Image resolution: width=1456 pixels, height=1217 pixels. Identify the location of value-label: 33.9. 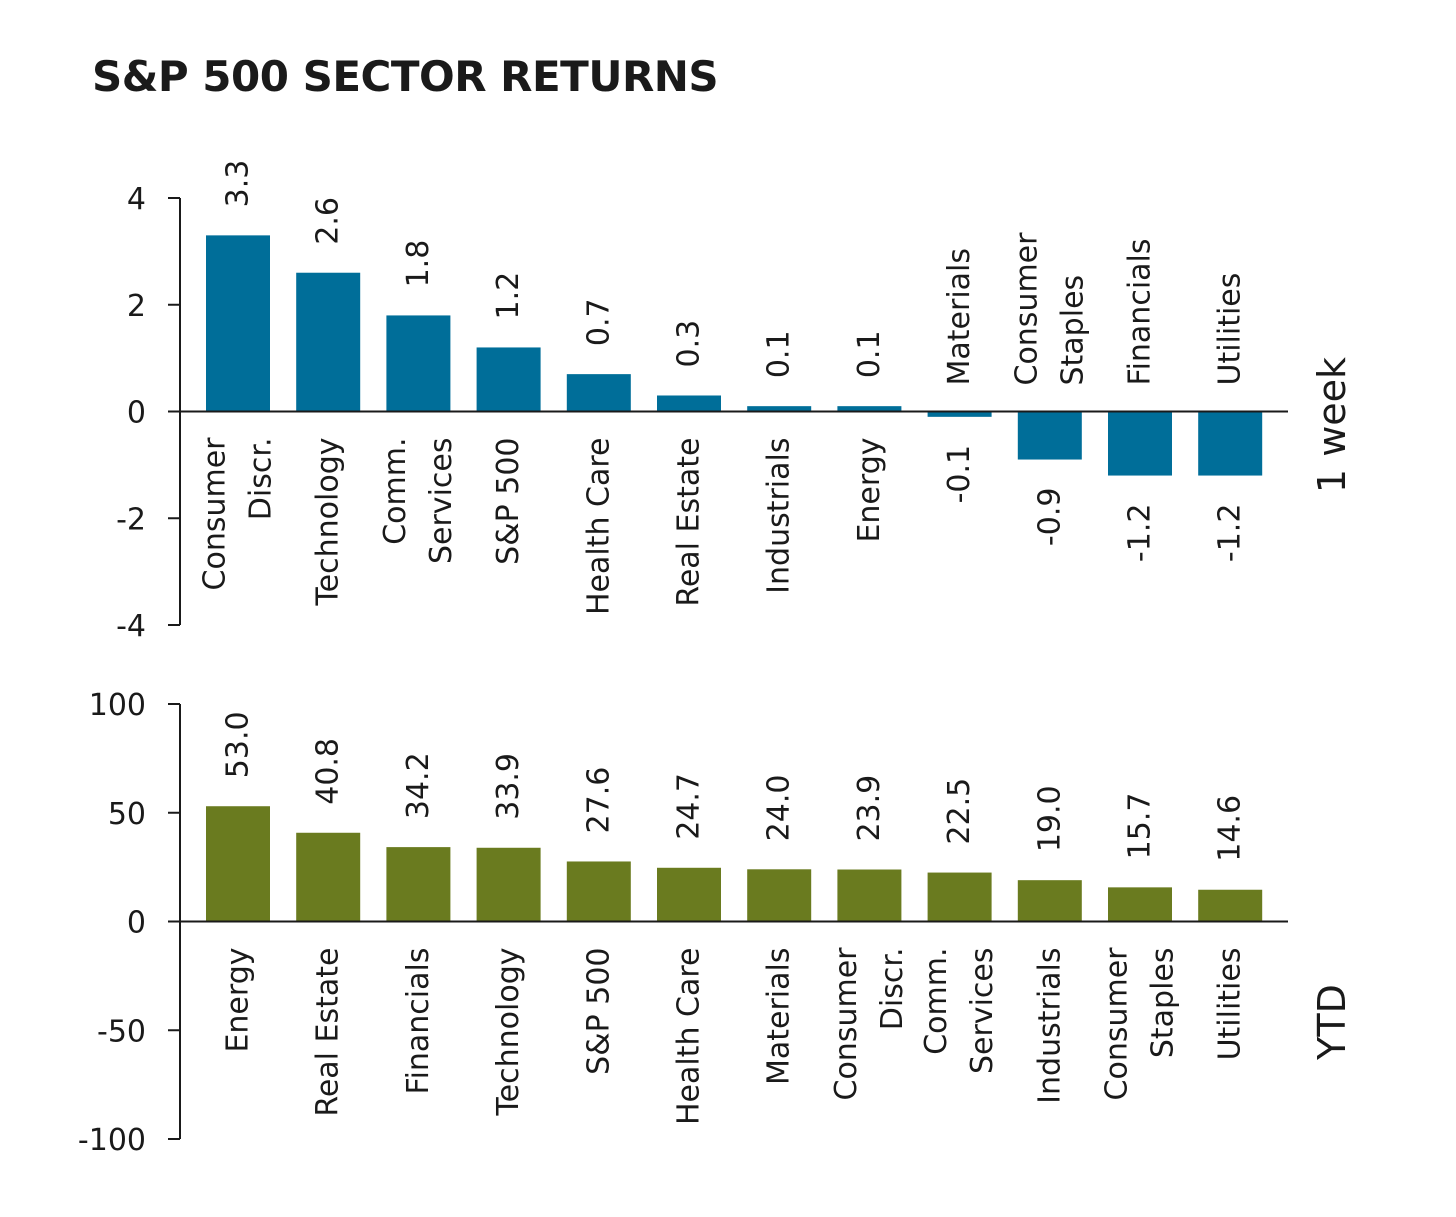
(508, 786).